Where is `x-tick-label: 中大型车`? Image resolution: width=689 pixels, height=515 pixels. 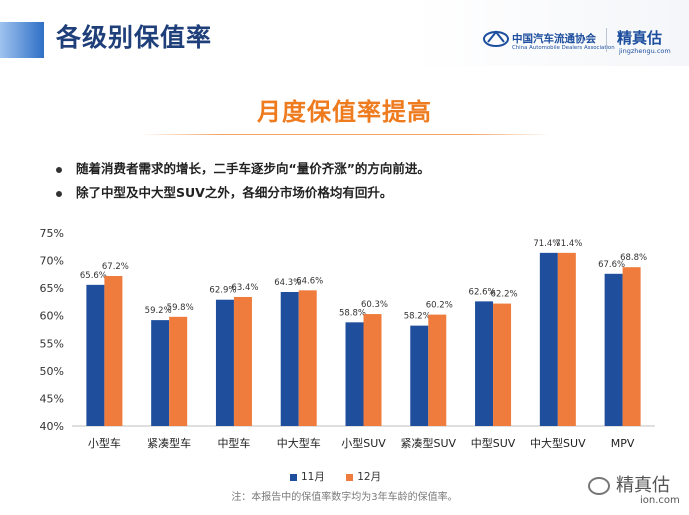
x-tick-label: 中大型车 is located at coordinates (299, 443).